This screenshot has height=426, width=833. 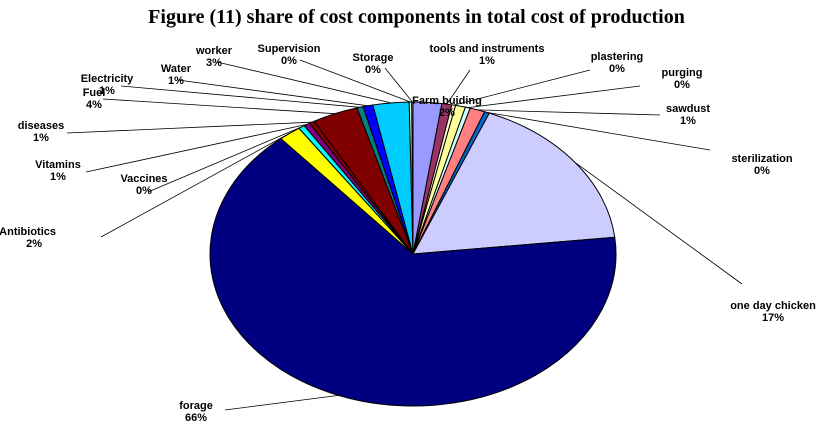 What do you see at coordinates (554, 96) in the screenshot?
I see `leader-line-purging` at bounding box center [554, 96].